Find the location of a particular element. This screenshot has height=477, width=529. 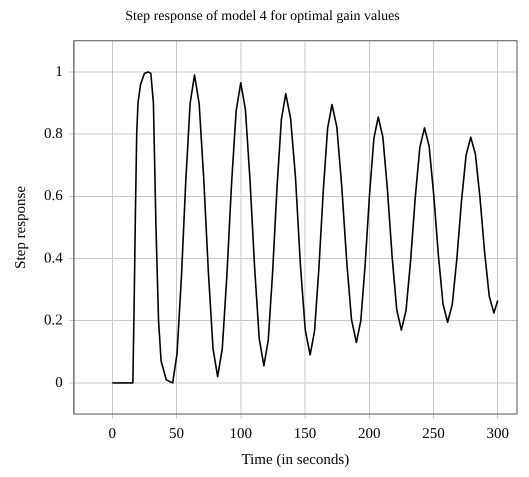

chart-title: Step response of model 4 for optimal gain values is located at coordinates (262, 16).